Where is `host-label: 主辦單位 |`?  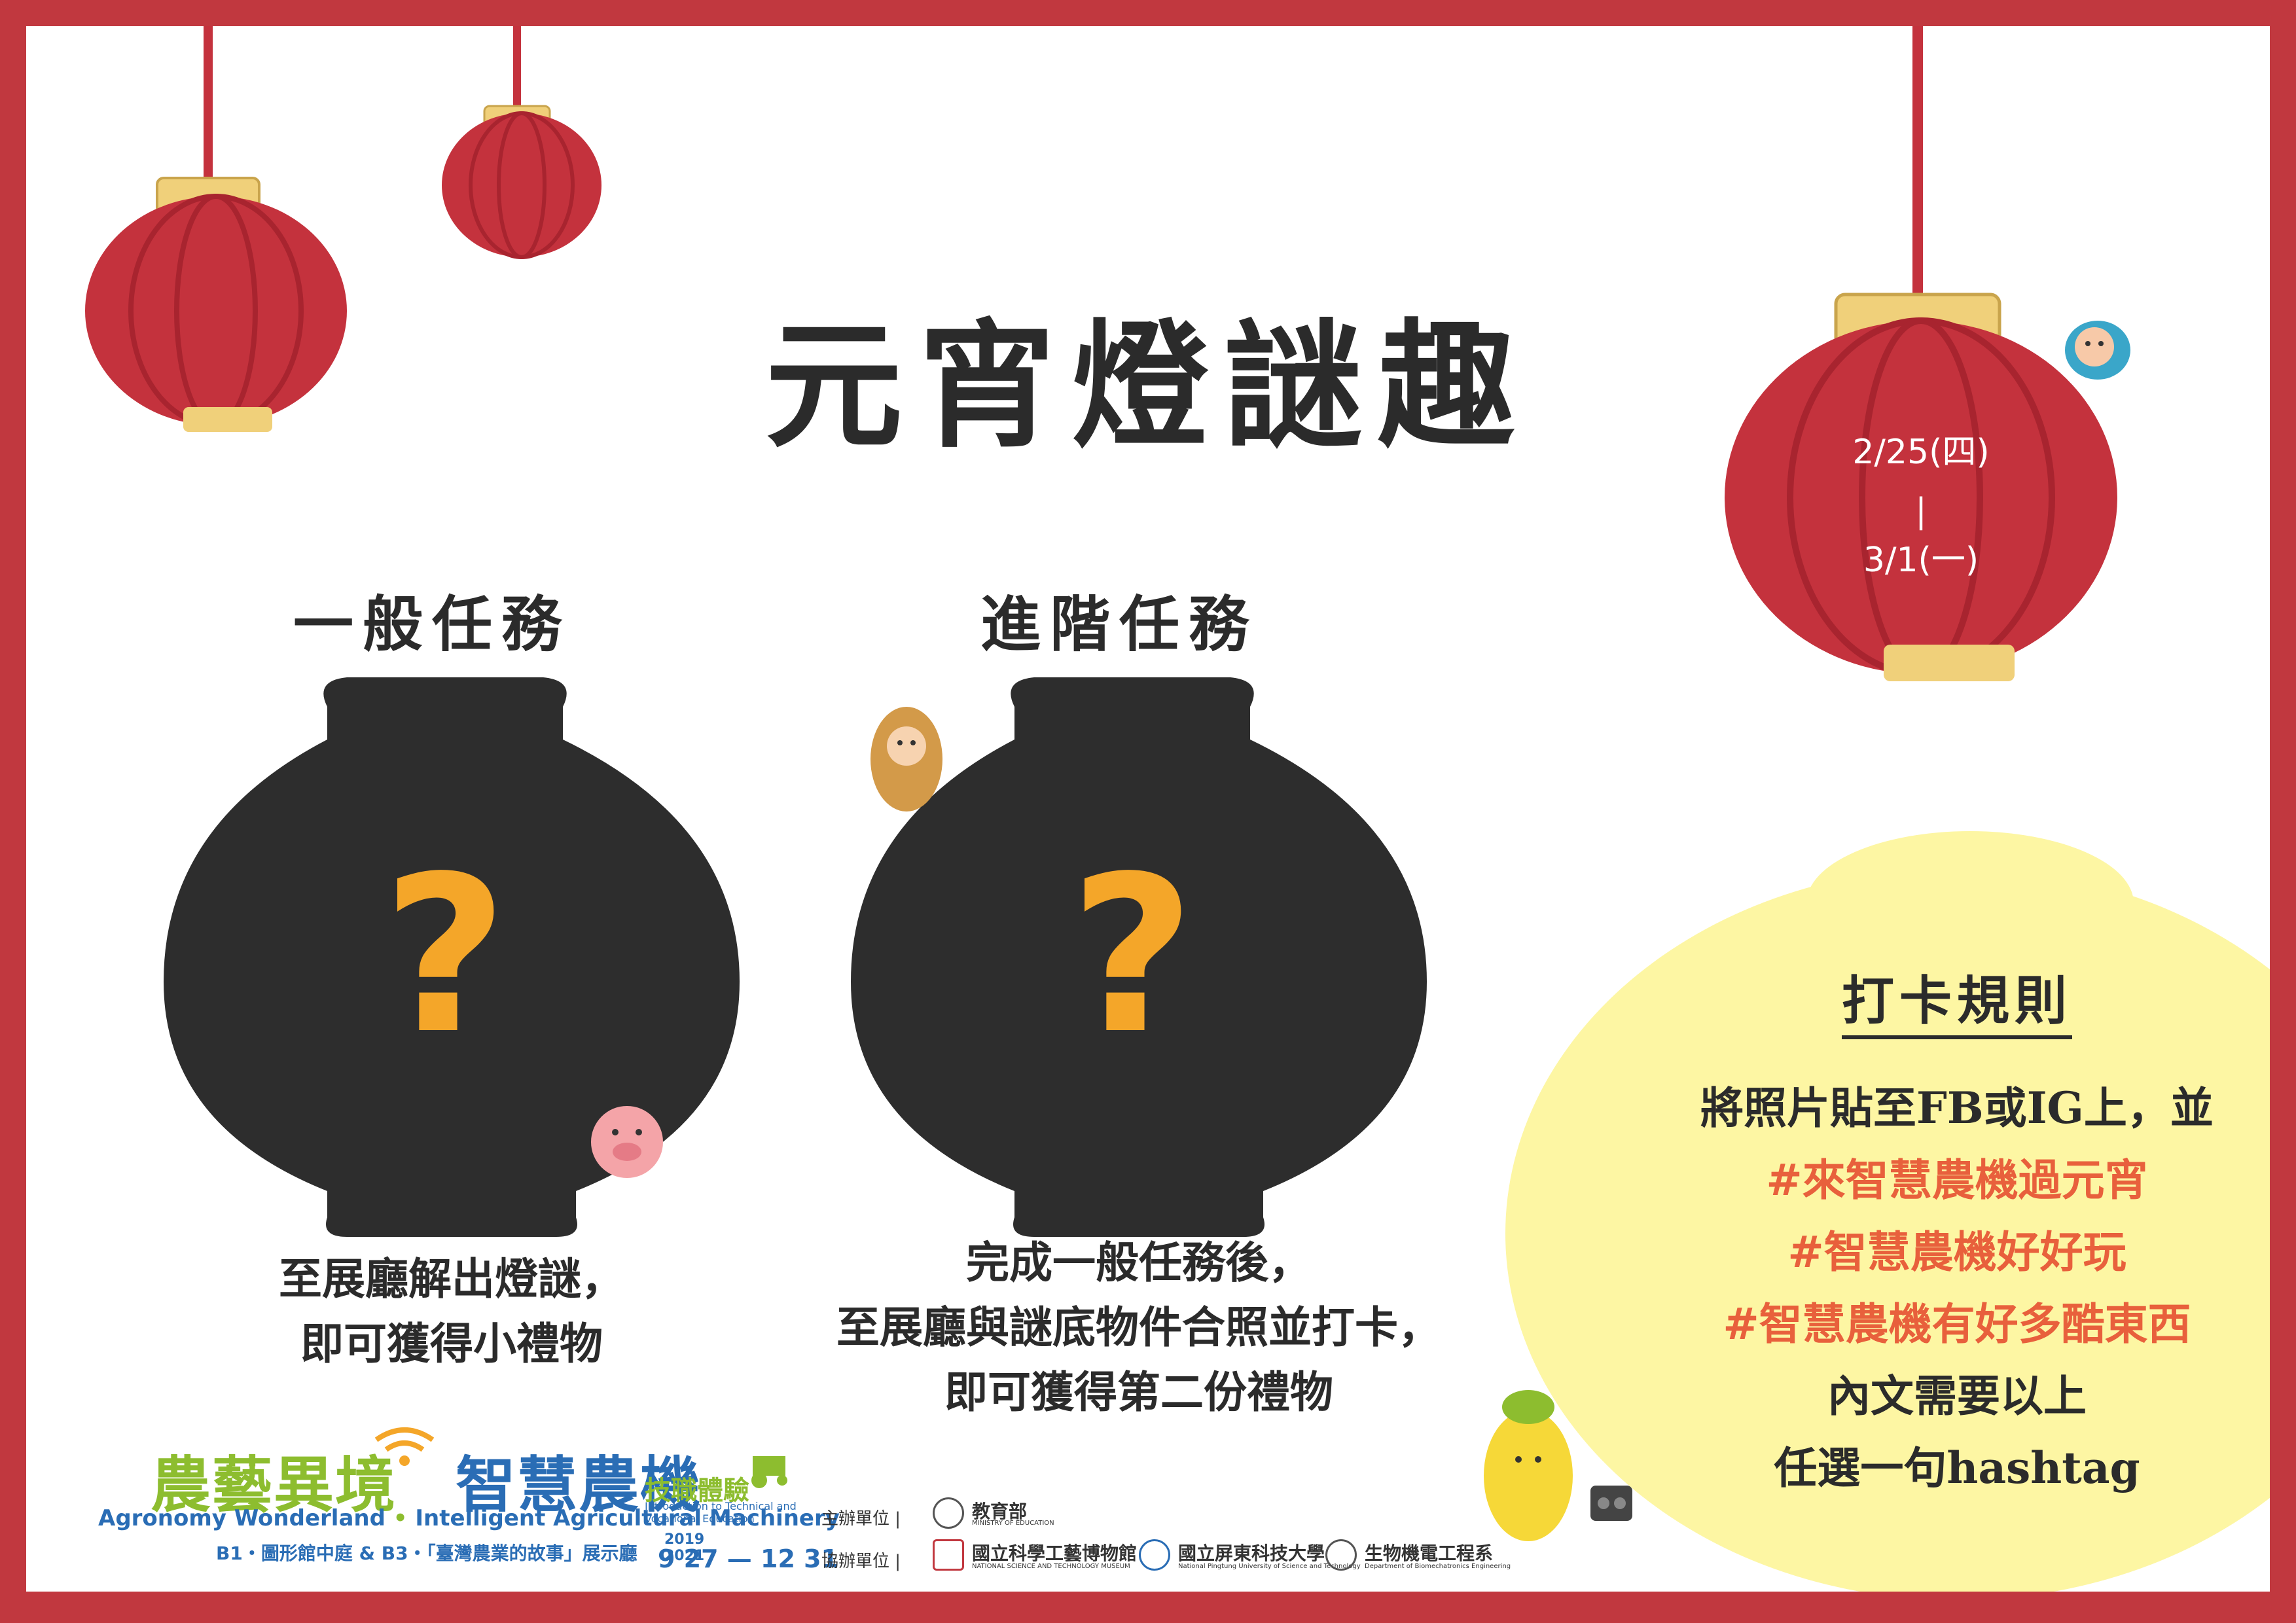 host-label: 主辦單位 | is located at coordinates (861, 1519).